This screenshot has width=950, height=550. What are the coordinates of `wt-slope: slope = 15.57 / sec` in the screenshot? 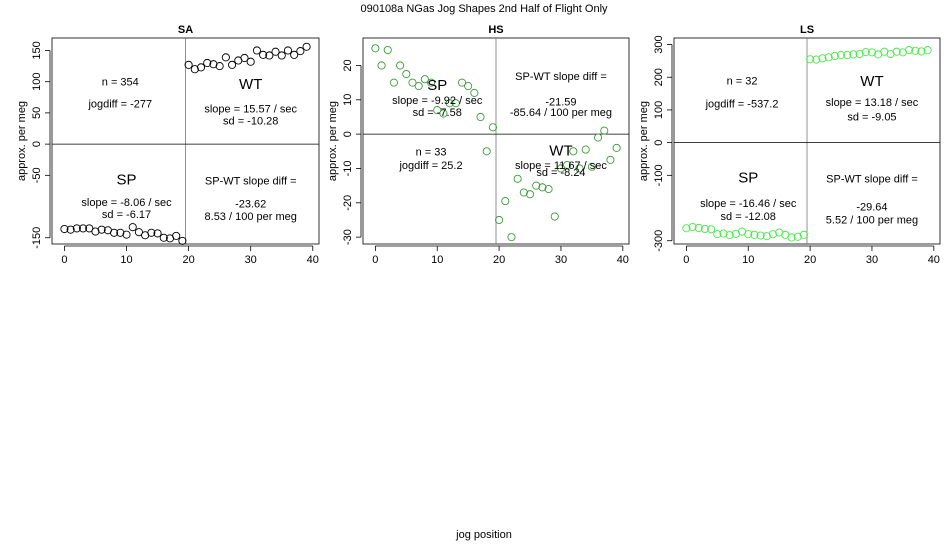 It's located at (250, 110).